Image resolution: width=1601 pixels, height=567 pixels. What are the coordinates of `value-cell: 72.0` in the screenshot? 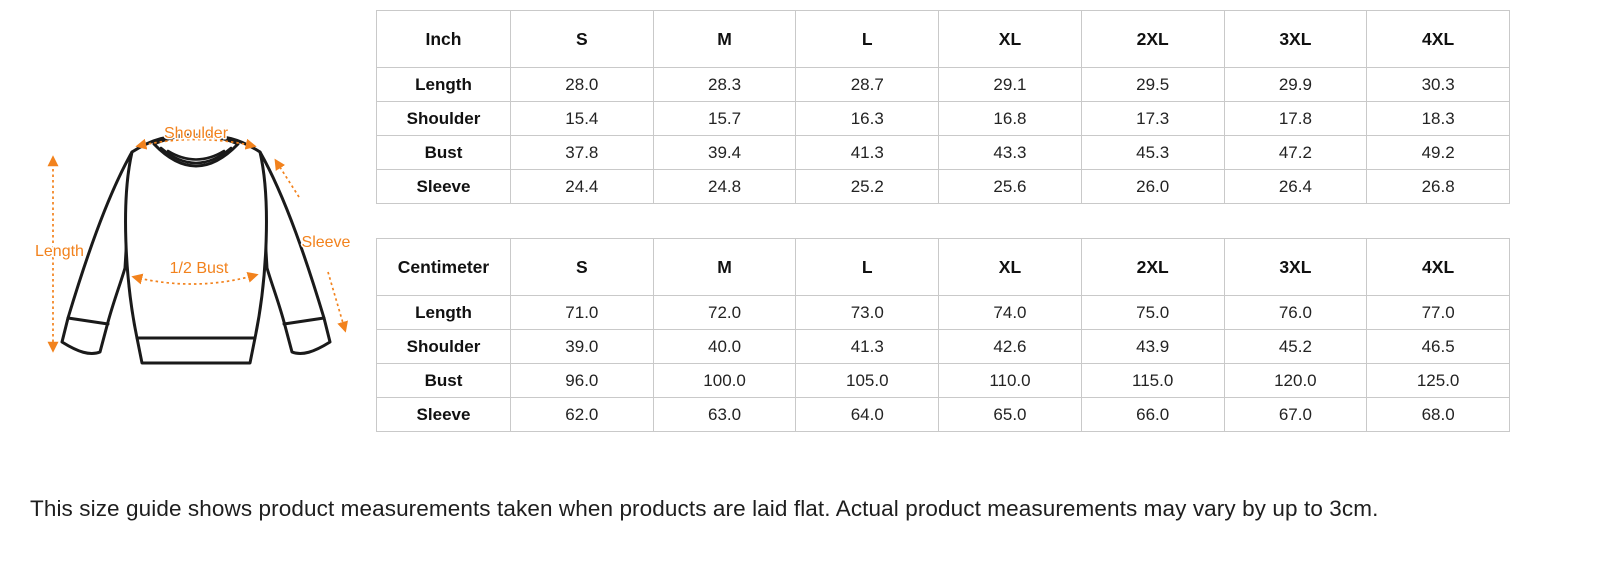 It's located at (724, 312).